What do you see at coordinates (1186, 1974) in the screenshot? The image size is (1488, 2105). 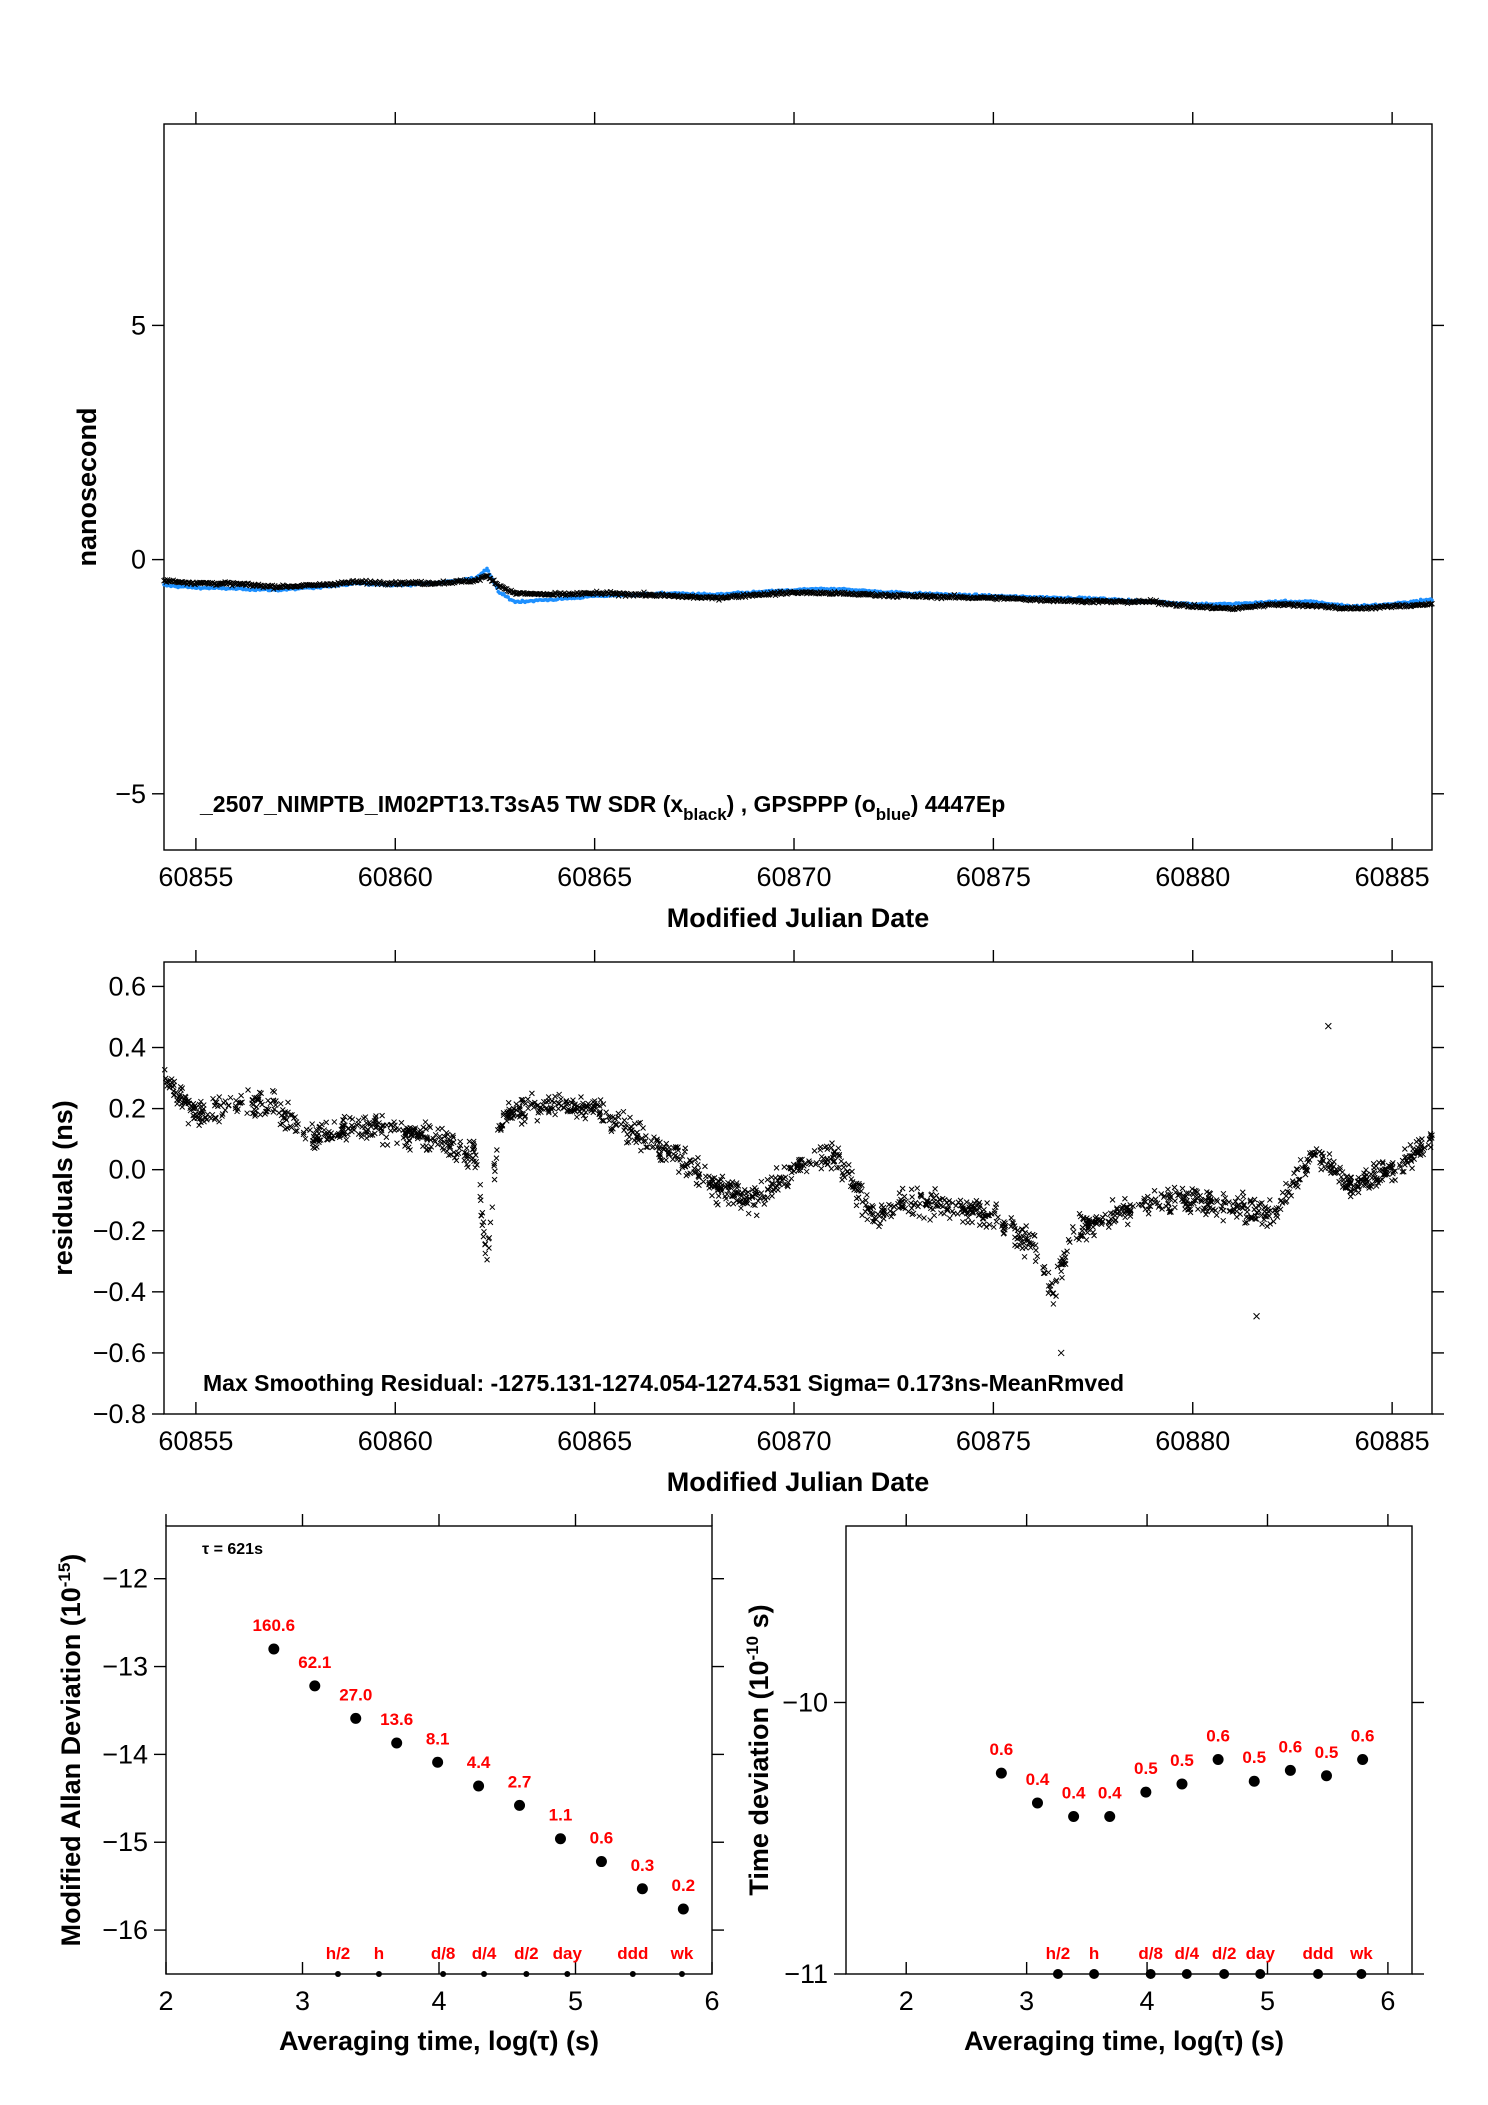 I see `interval-marker` at bounding box center [1186, 1974].